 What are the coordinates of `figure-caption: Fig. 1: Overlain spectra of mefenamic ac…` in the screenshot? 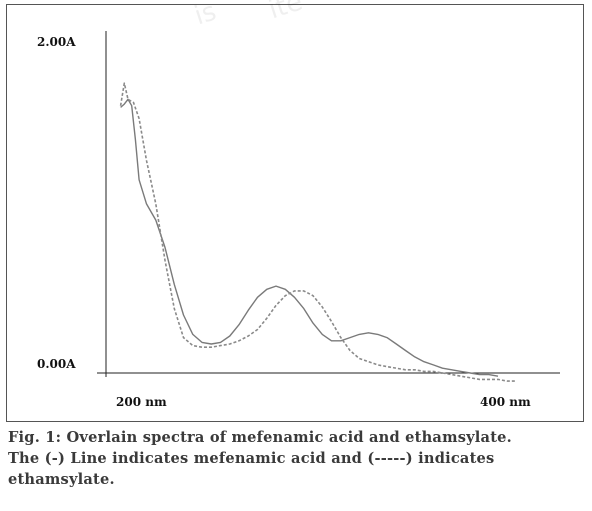 It's located at (298, 458).